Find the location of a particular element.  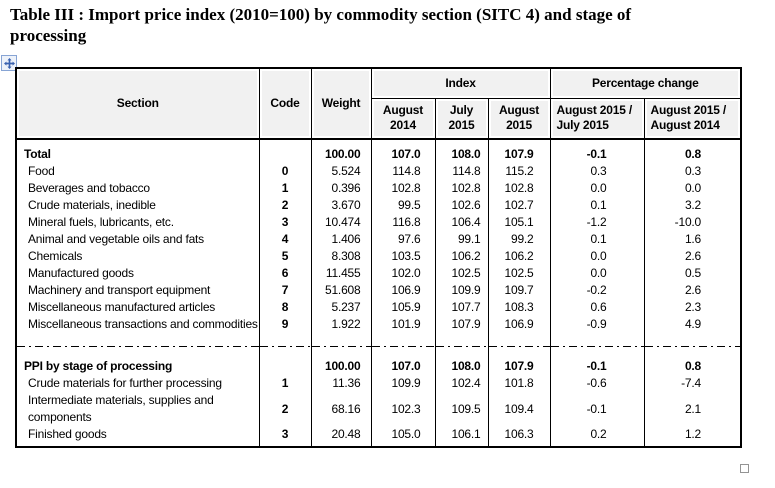

cell-index-jul2015: 106.4 is located at coordinates (461, 222).